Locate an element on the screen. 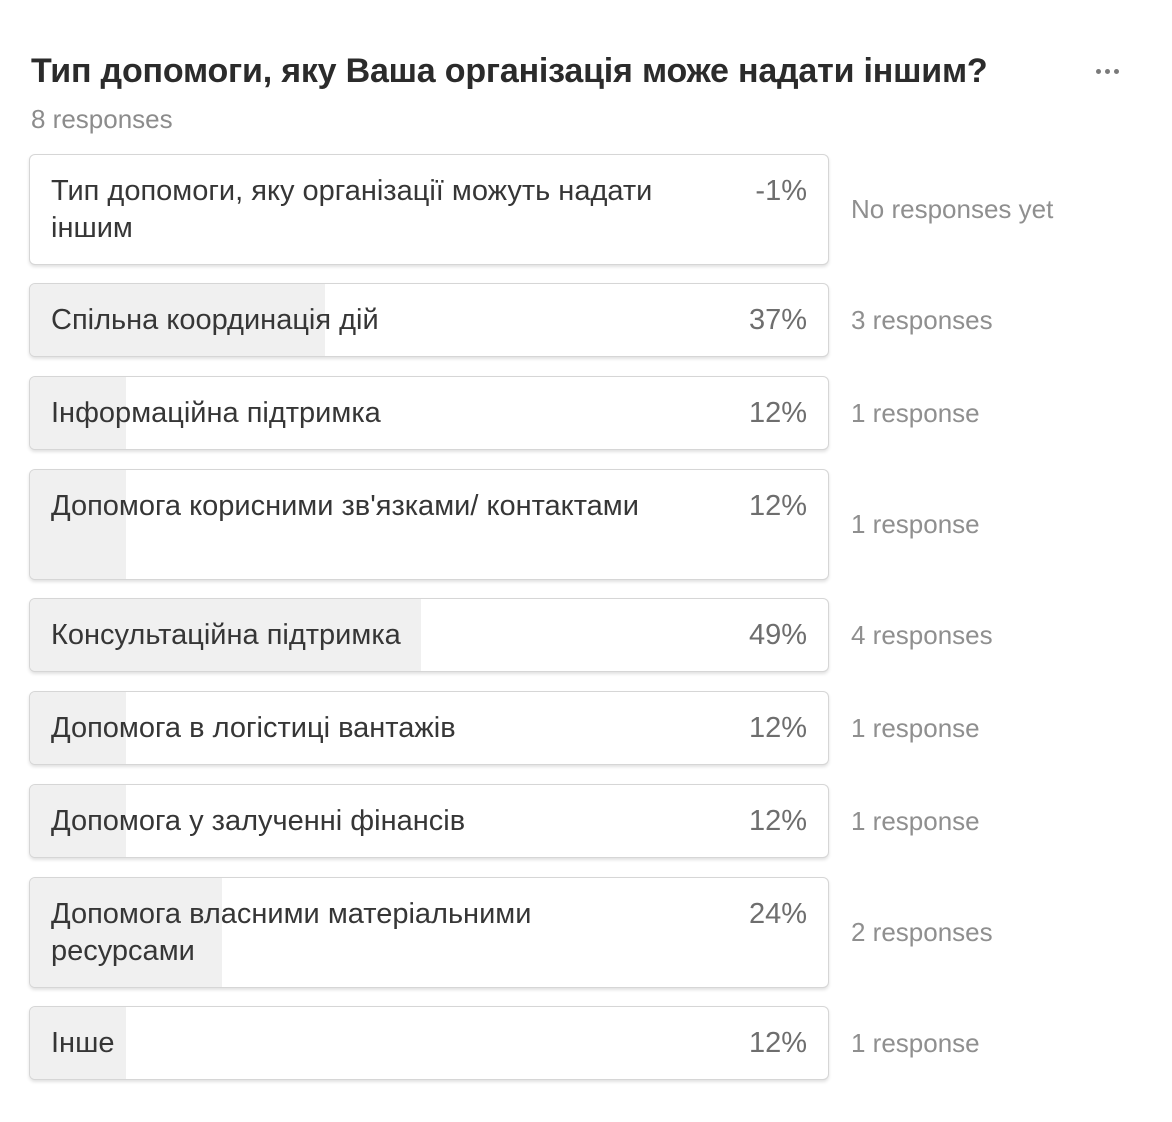  option-label: Інше is located at coordinates (83, 1043).